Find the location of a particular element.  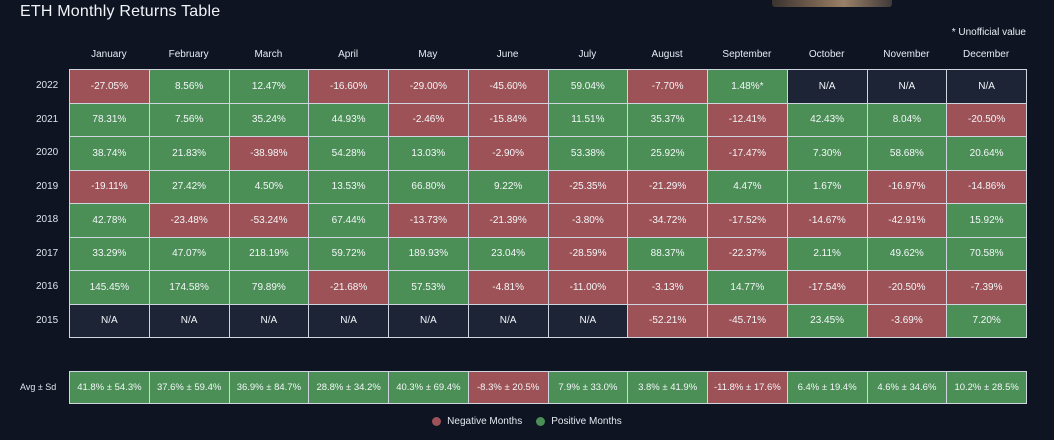

return-cell: 1.67% is located at coordinates (827, 187).